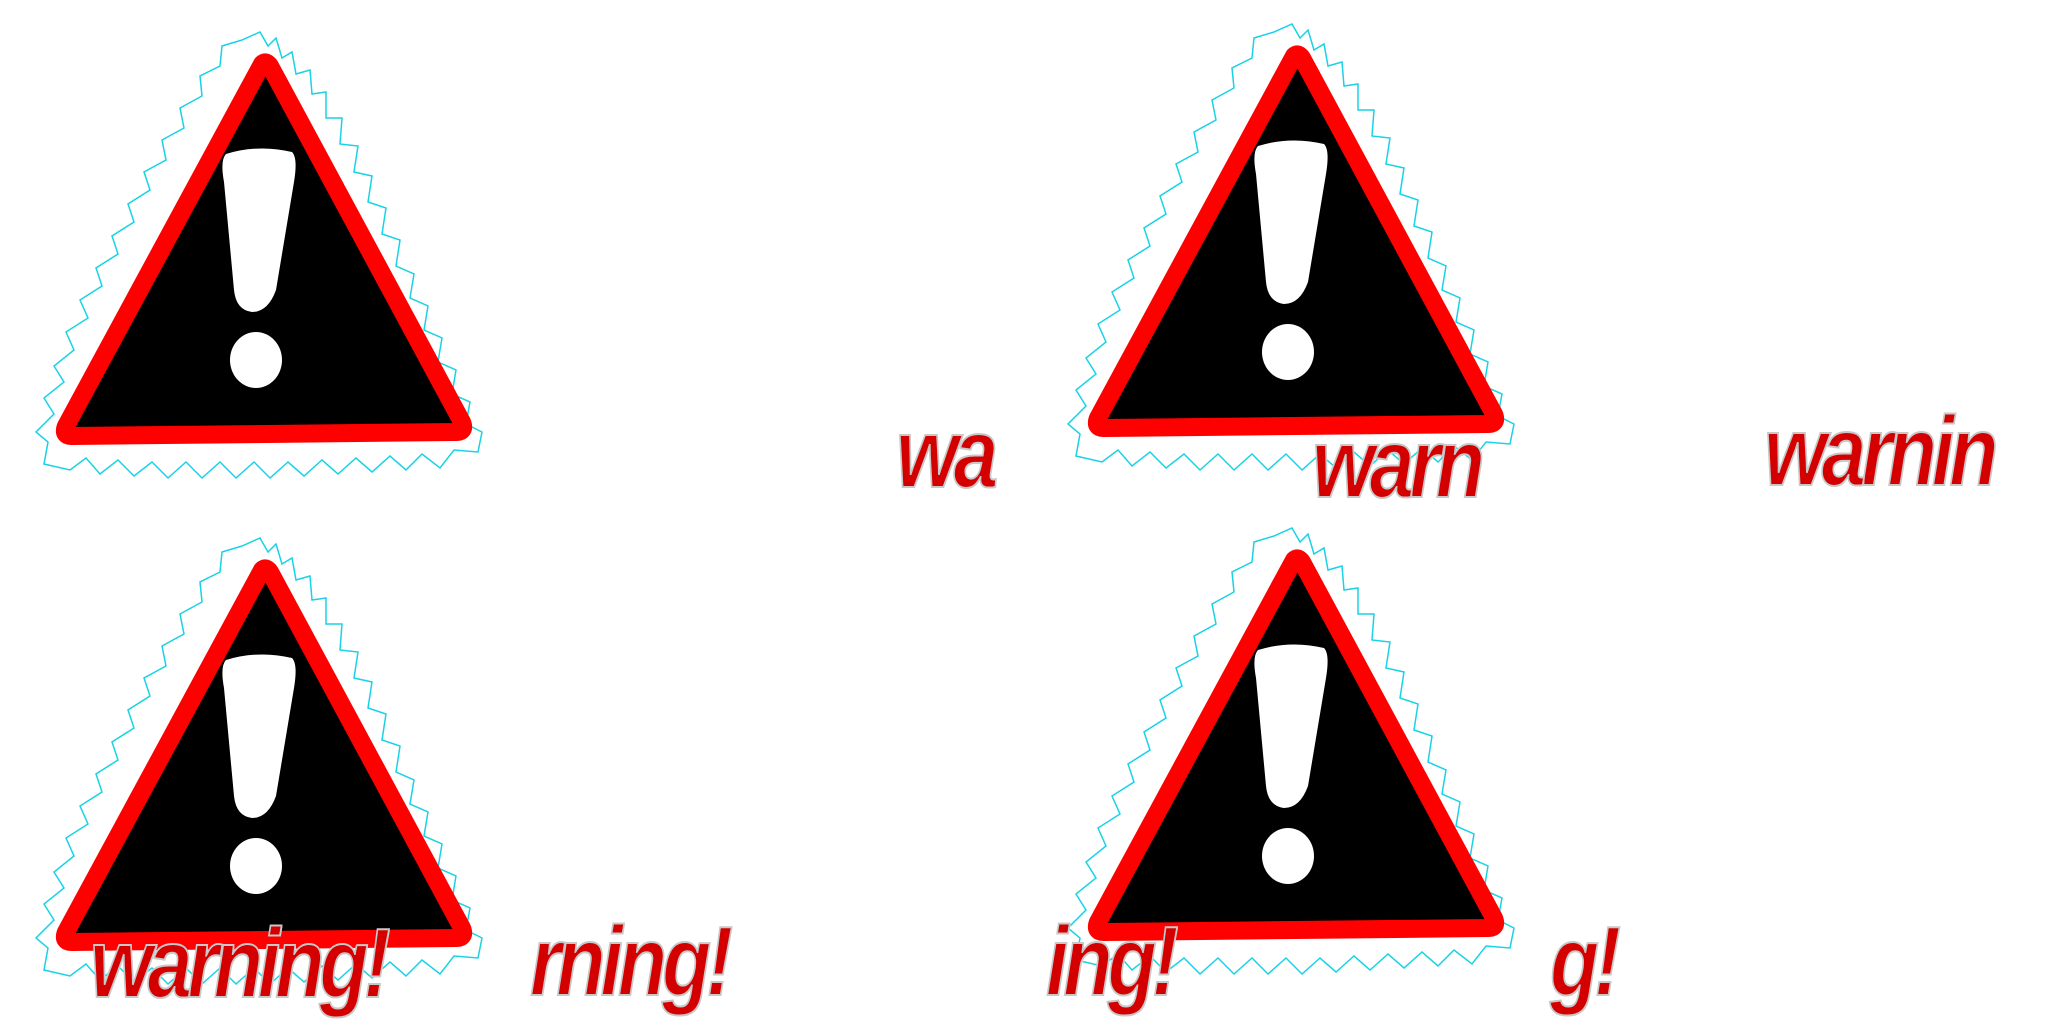 The image size is (2048, 1024). Describe the element at coordinates (240, 963) in the screenshot. I see `warning-text-full: warning!` at that location.